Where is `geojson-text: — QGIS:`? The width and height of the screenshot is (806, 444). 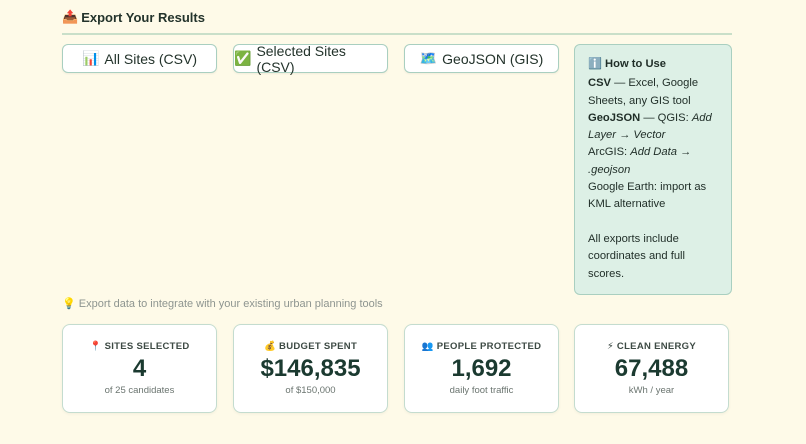 geojson-text: — QGIS: is located at coordinates (666, 117).